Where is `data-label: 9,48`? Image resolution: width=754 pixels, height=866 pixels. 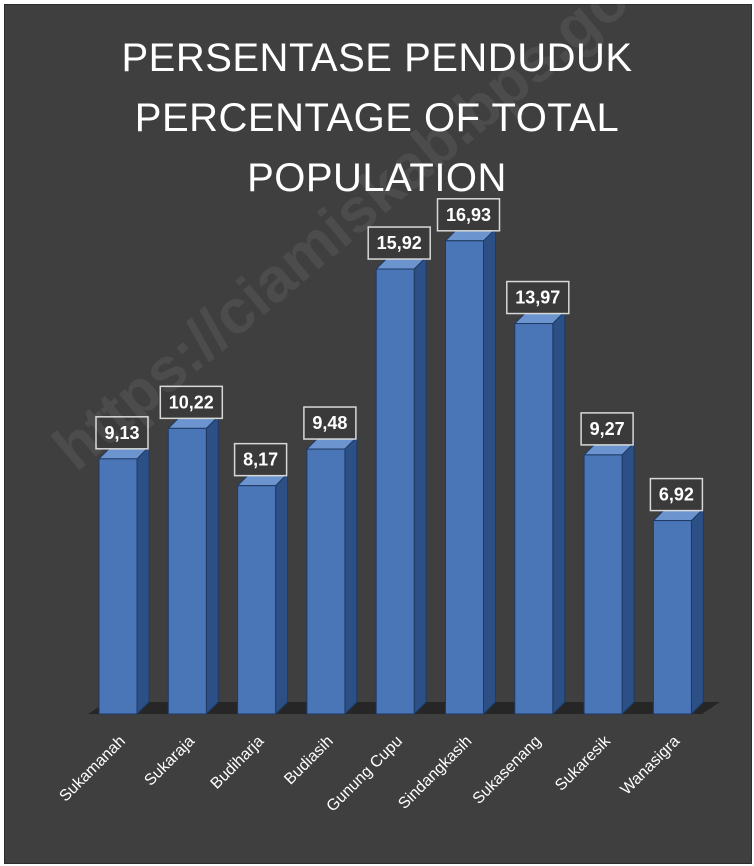
data-label: 9,48 is located at coordinates (329, 423).